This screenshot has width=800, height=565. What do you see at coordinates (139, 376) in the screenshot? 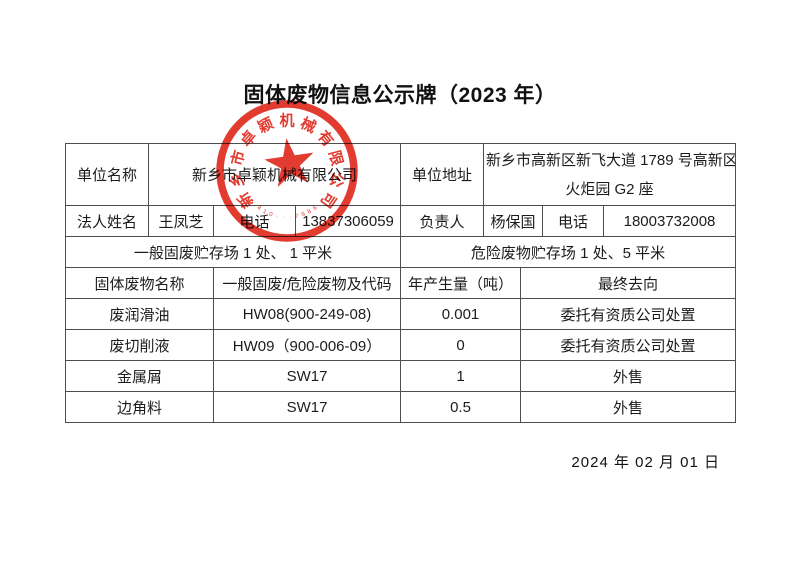
I see `waste-name: 金属屑` at bounding box center [139, 376].